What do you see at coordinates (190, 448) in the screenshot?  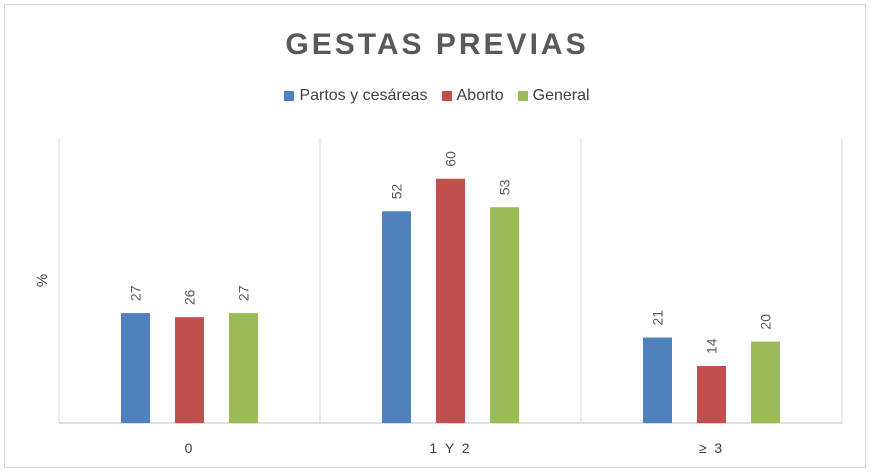 I see `x-tick-label-0: 0` at bounding box center [190, 448].